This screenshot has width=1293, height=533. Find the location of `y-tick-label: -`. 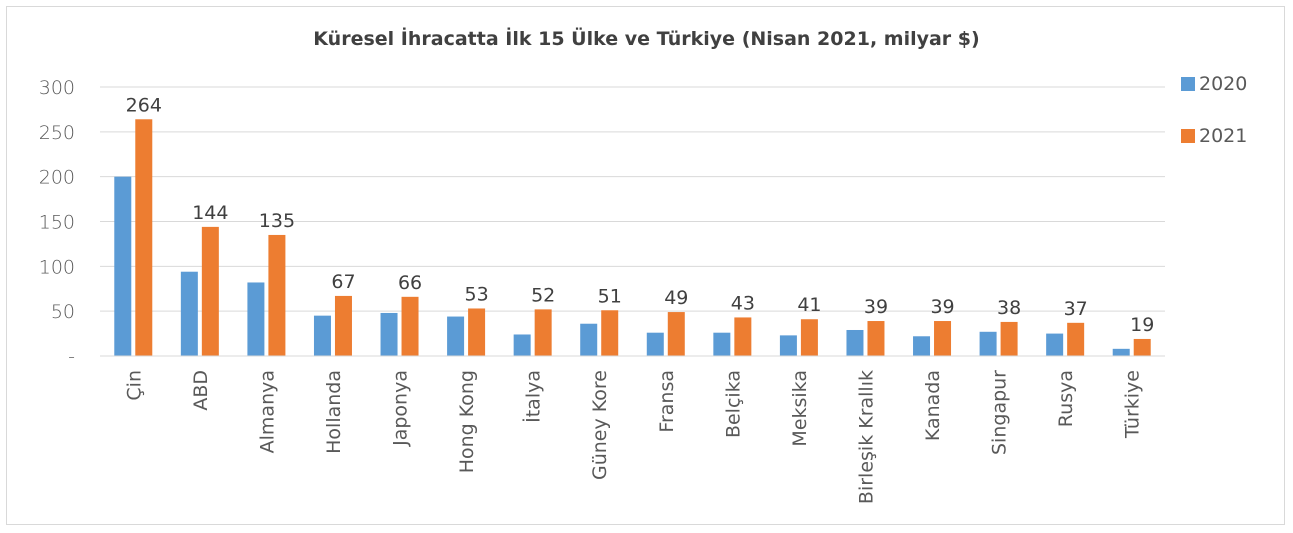

y-tick-label: - is located at coordinates (71, 357).